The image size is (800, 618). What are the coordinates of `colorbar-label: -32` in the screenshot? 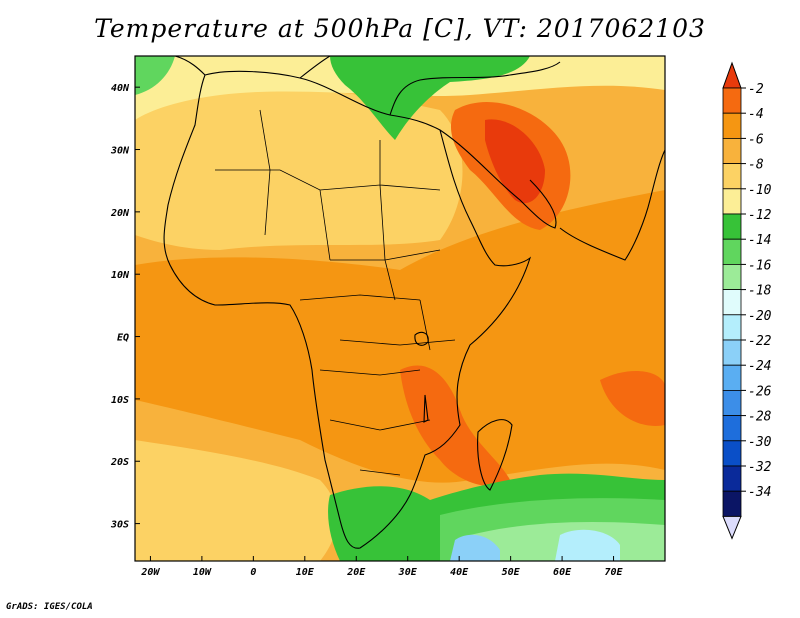 It's located at (760, 467).